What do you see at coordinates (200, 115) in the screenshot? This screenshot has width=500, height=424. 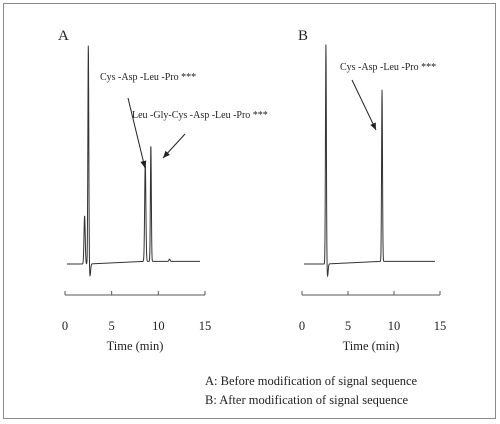 I see `peak-annotation: Leu -Gly-Cys -Asp -Leu -Pro ***` at bounding box center [200, 115].